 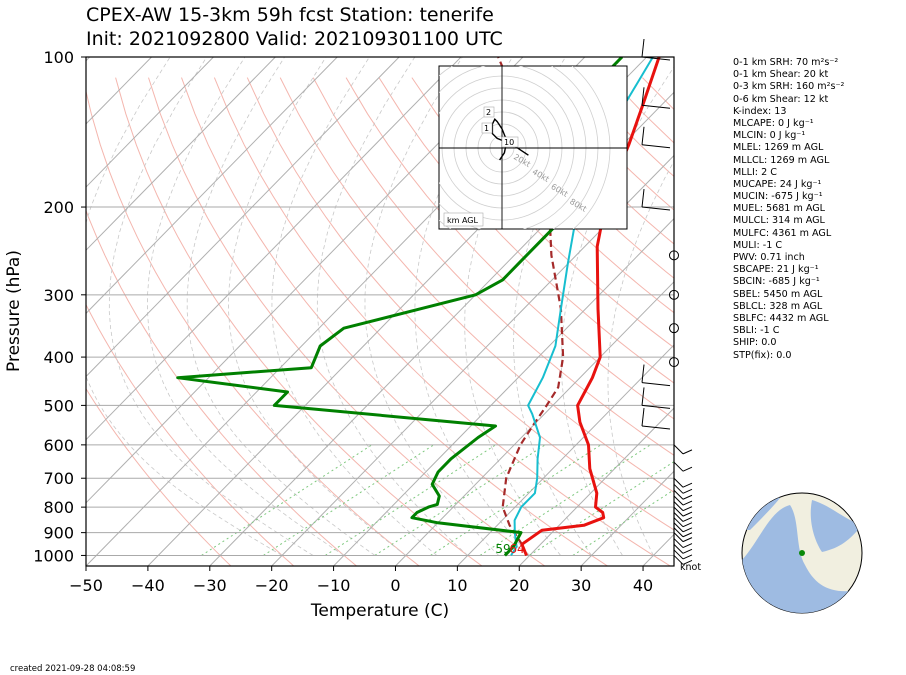 What do you see at coordinates (53, 555) in the screenshot?
I see `y-tick-label: 1000` at bounding box center [53, 555].